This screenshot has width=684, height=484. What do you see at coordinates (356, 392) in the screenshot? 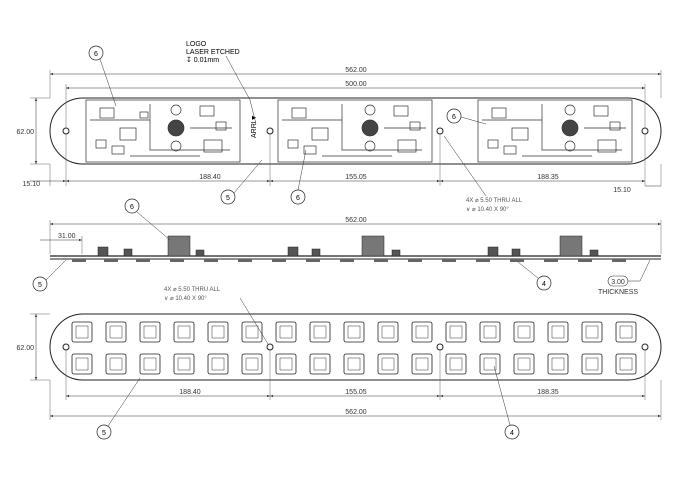
I see `dim-text: 155.05` at bounding box center [356, 392].